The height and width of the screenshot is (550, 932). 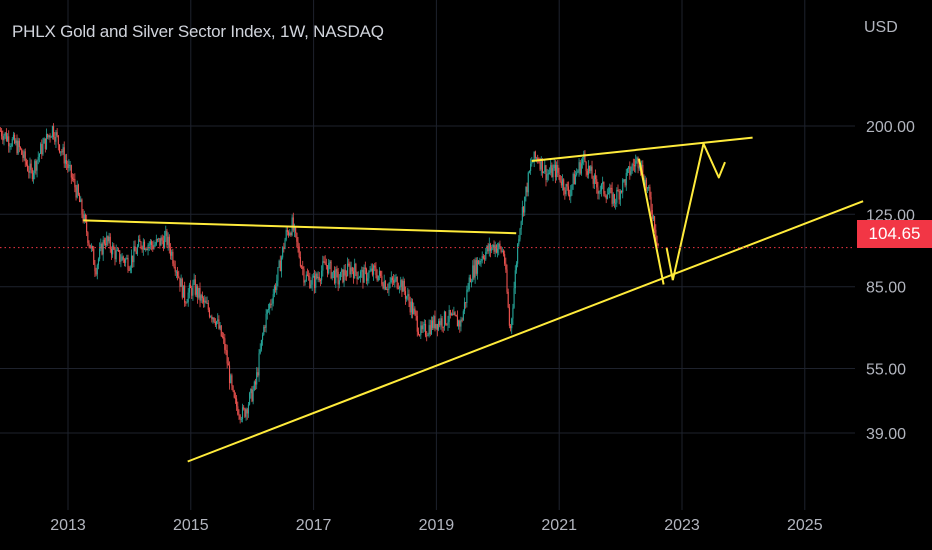 What do you see at coordinates (894, 234) in the screenshot?
I see `last-price-tag: 104.65` at bounding box center [894, 234].